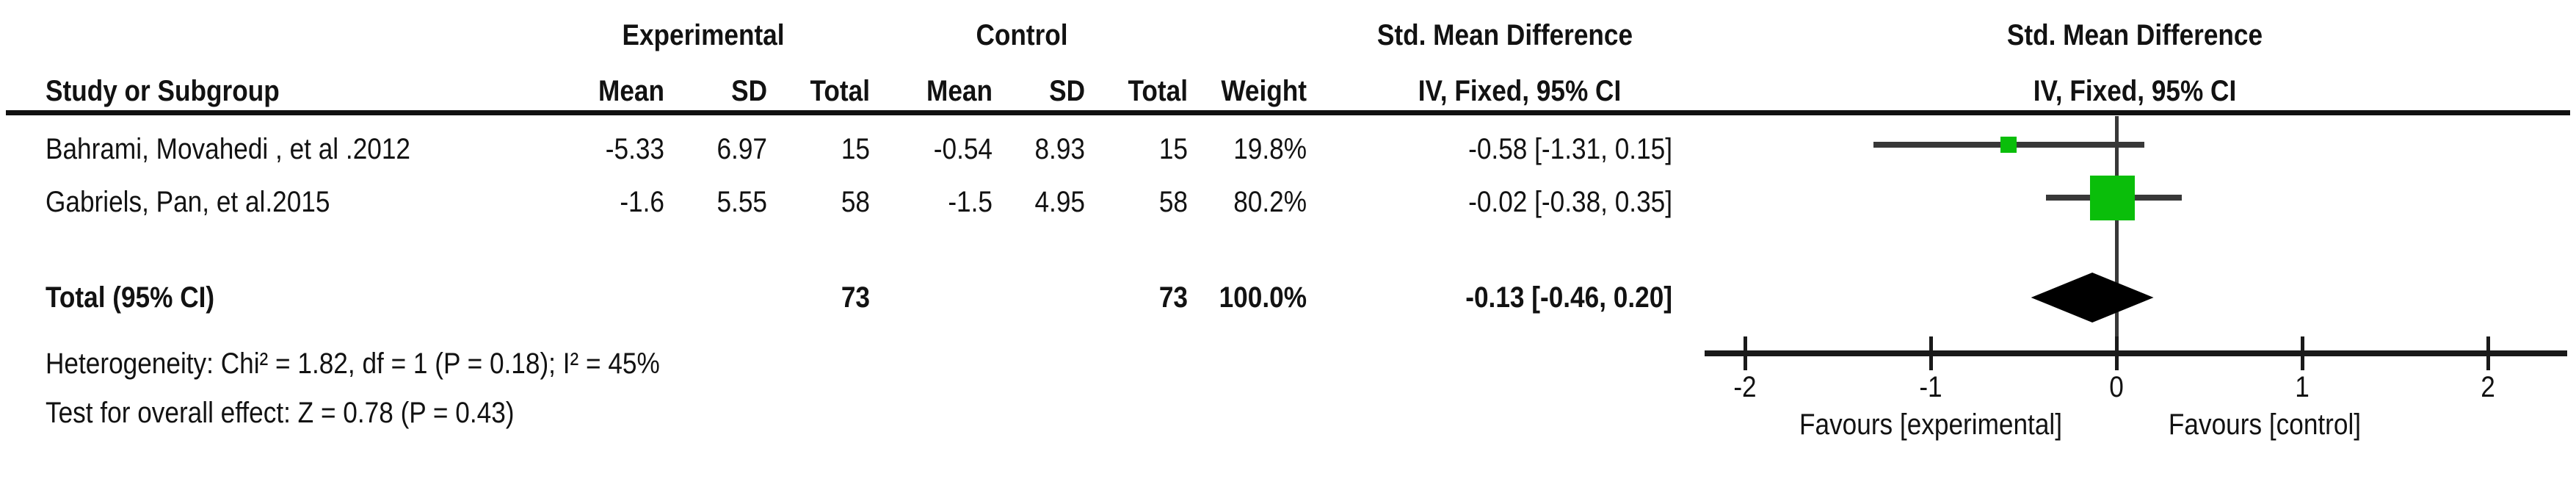 The image size is (2576, 479). What do you see at coordinates (1745, 387) in the screenshot?
I see `axis-tick-label: -2` at bounding box center [1745, 387].